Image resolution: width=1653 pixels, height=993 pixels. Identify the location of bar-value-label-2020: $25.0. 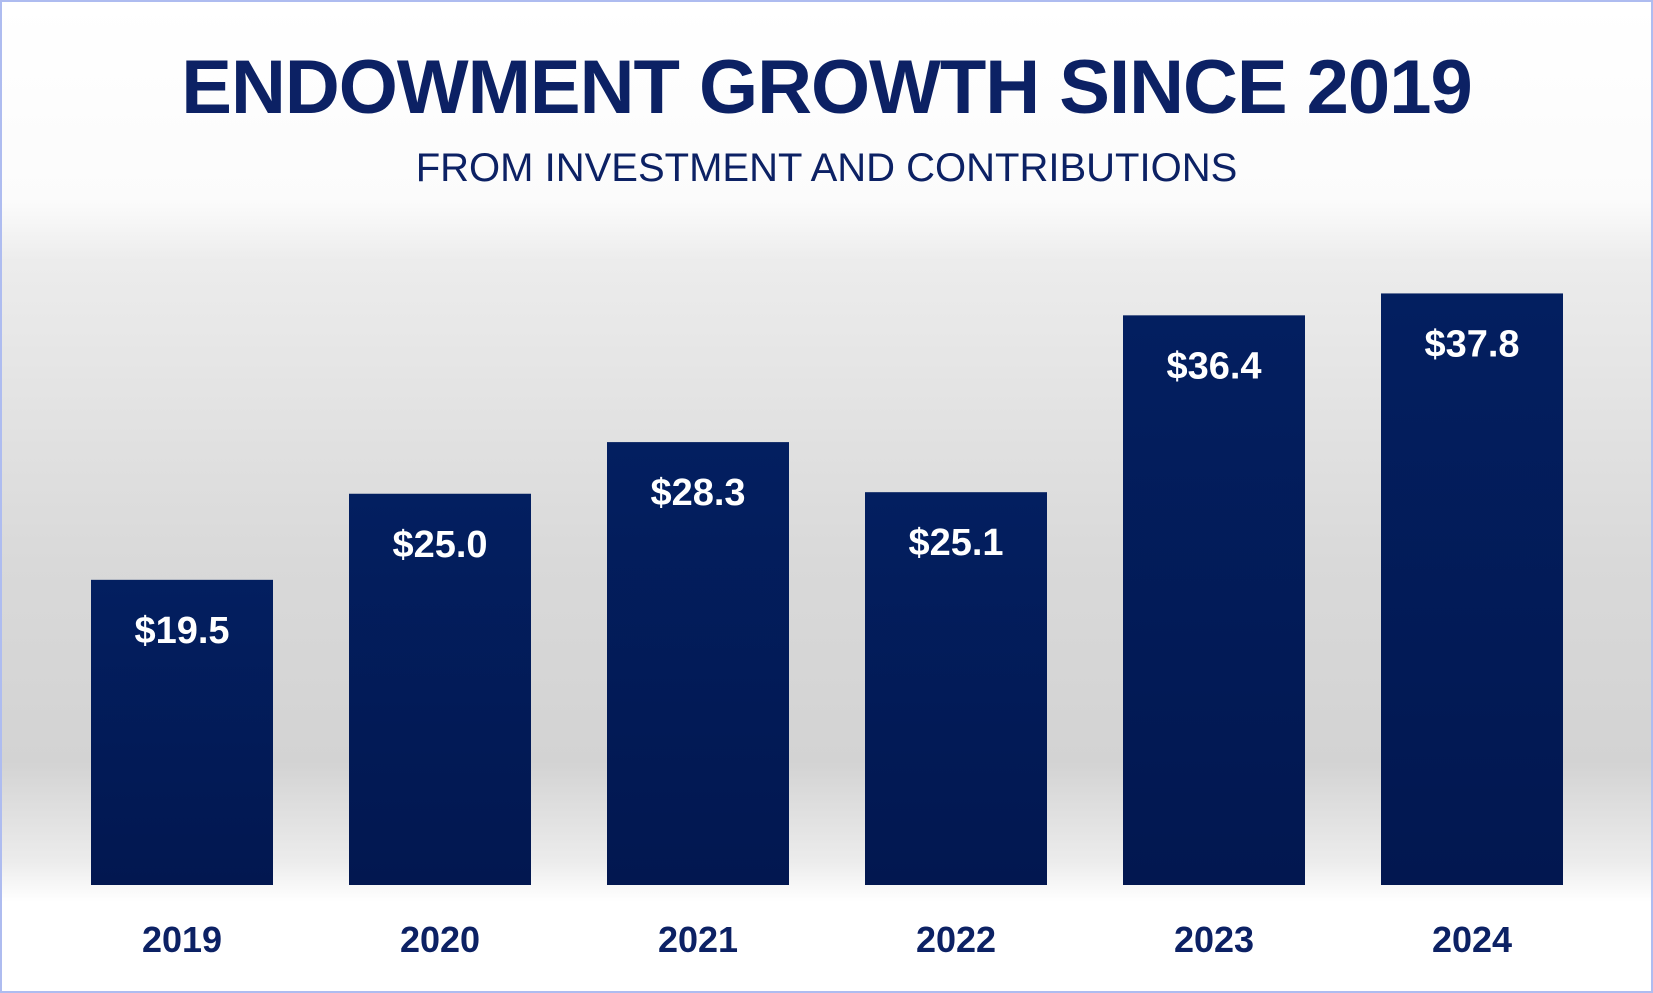
(439, 545).